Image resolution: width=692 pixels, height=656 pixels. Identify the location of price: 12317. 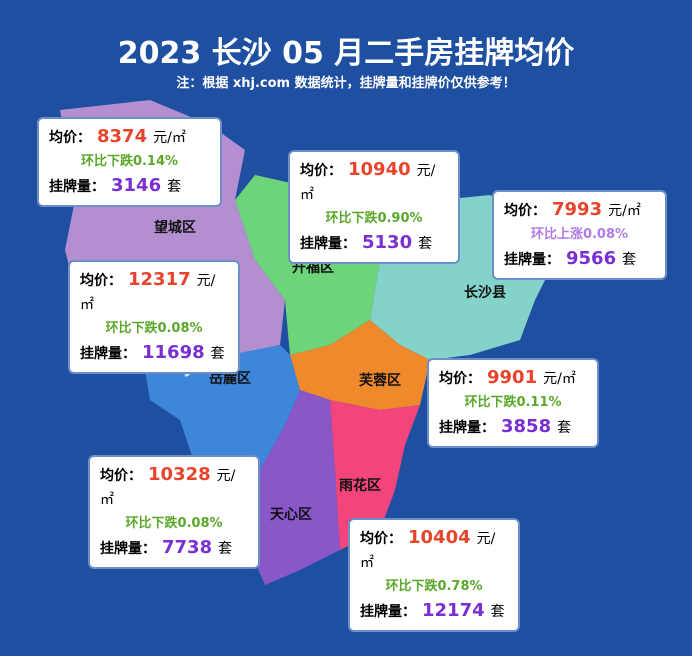
(159, 279).